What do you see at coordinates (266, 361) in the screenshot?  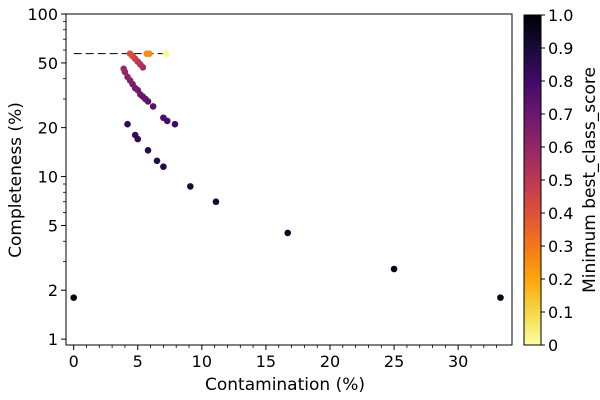 I see `x-tick-label: 15` at bounding box center [266, 361].